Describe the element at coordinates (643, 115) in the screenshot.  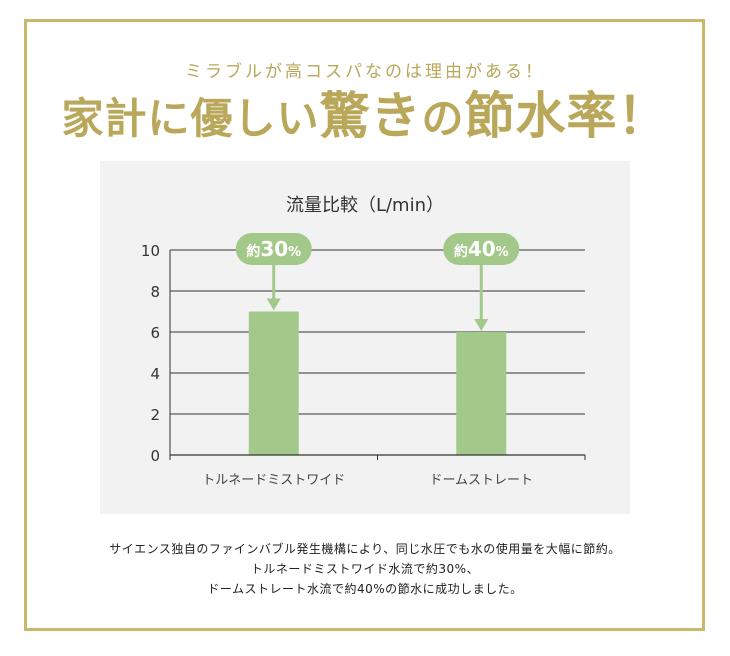
I see `headline-part-5: ！` at that location.